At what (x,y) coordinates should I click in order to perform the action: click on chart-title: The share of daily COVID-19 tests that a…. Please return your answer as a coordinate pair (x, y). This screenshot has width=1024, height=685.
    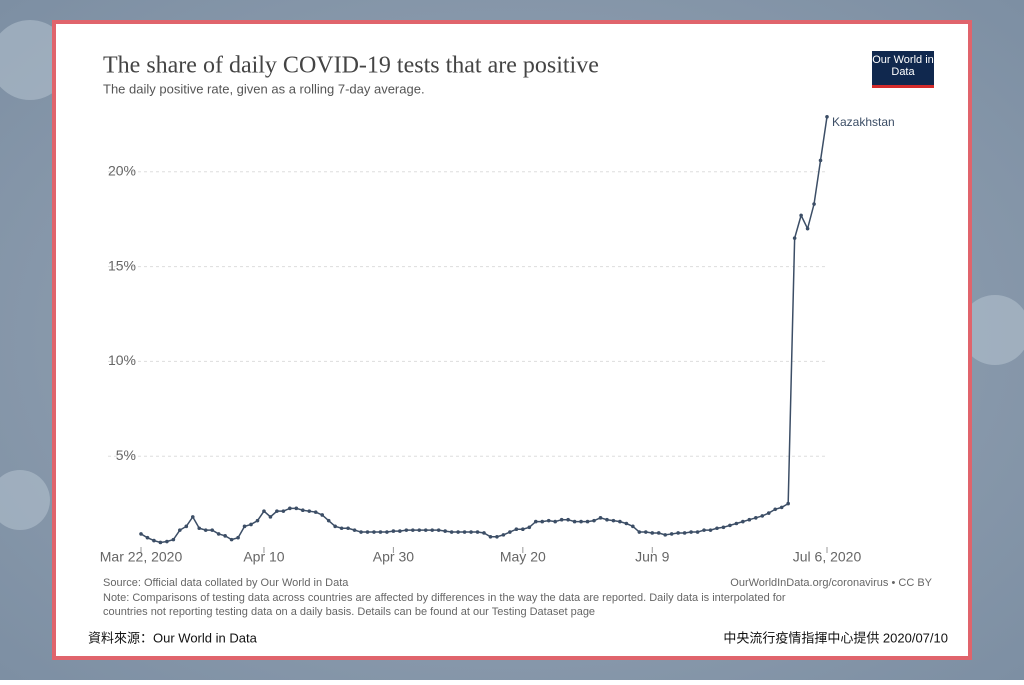
    Looking at the image, I should click on (351, 66).